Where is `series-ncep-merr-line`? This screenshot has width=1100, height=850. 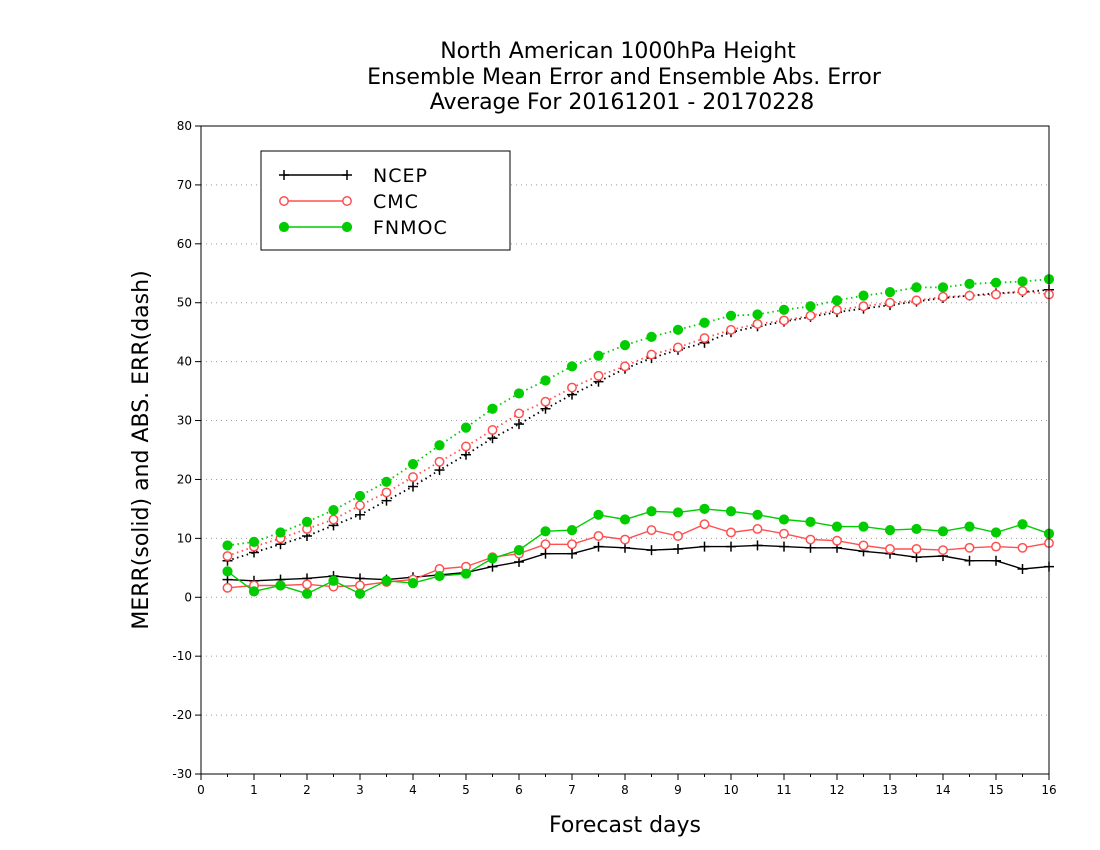
series-ncep-merr-line is located at coordinates (638, 563).